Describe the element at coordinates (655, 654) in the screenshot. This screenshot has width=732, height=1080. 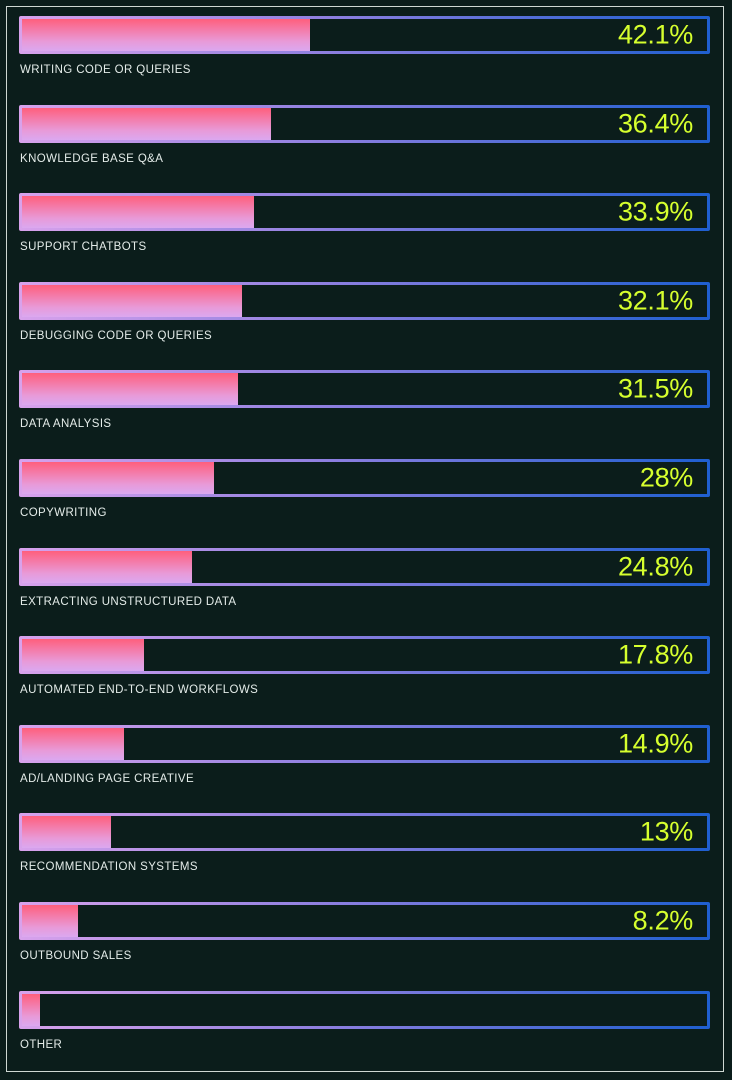
I see `bar-value-label: 17.8%` at that location.